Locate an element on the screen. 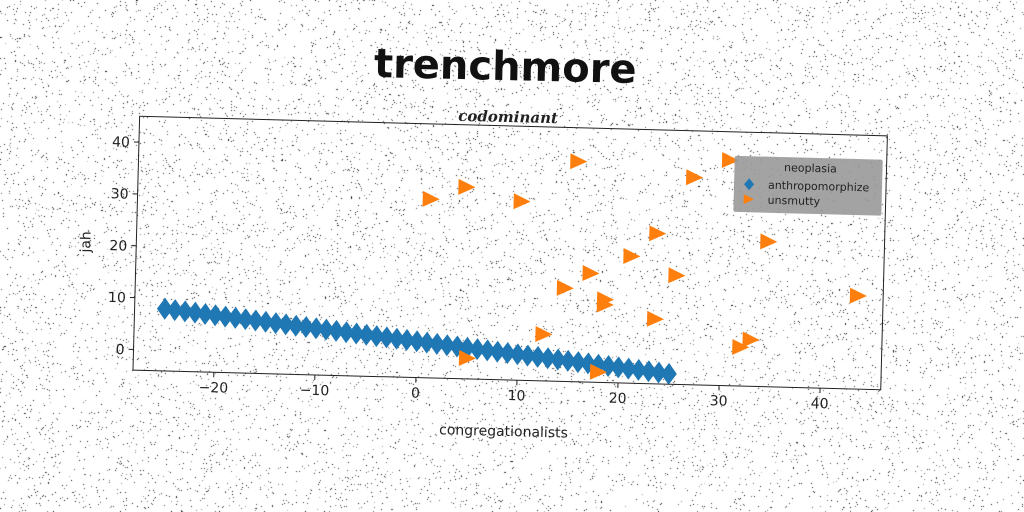 The height and width of the screenshot is (512, 1024). x-axis-label: congregationalists is located at coordinates (503, 431).